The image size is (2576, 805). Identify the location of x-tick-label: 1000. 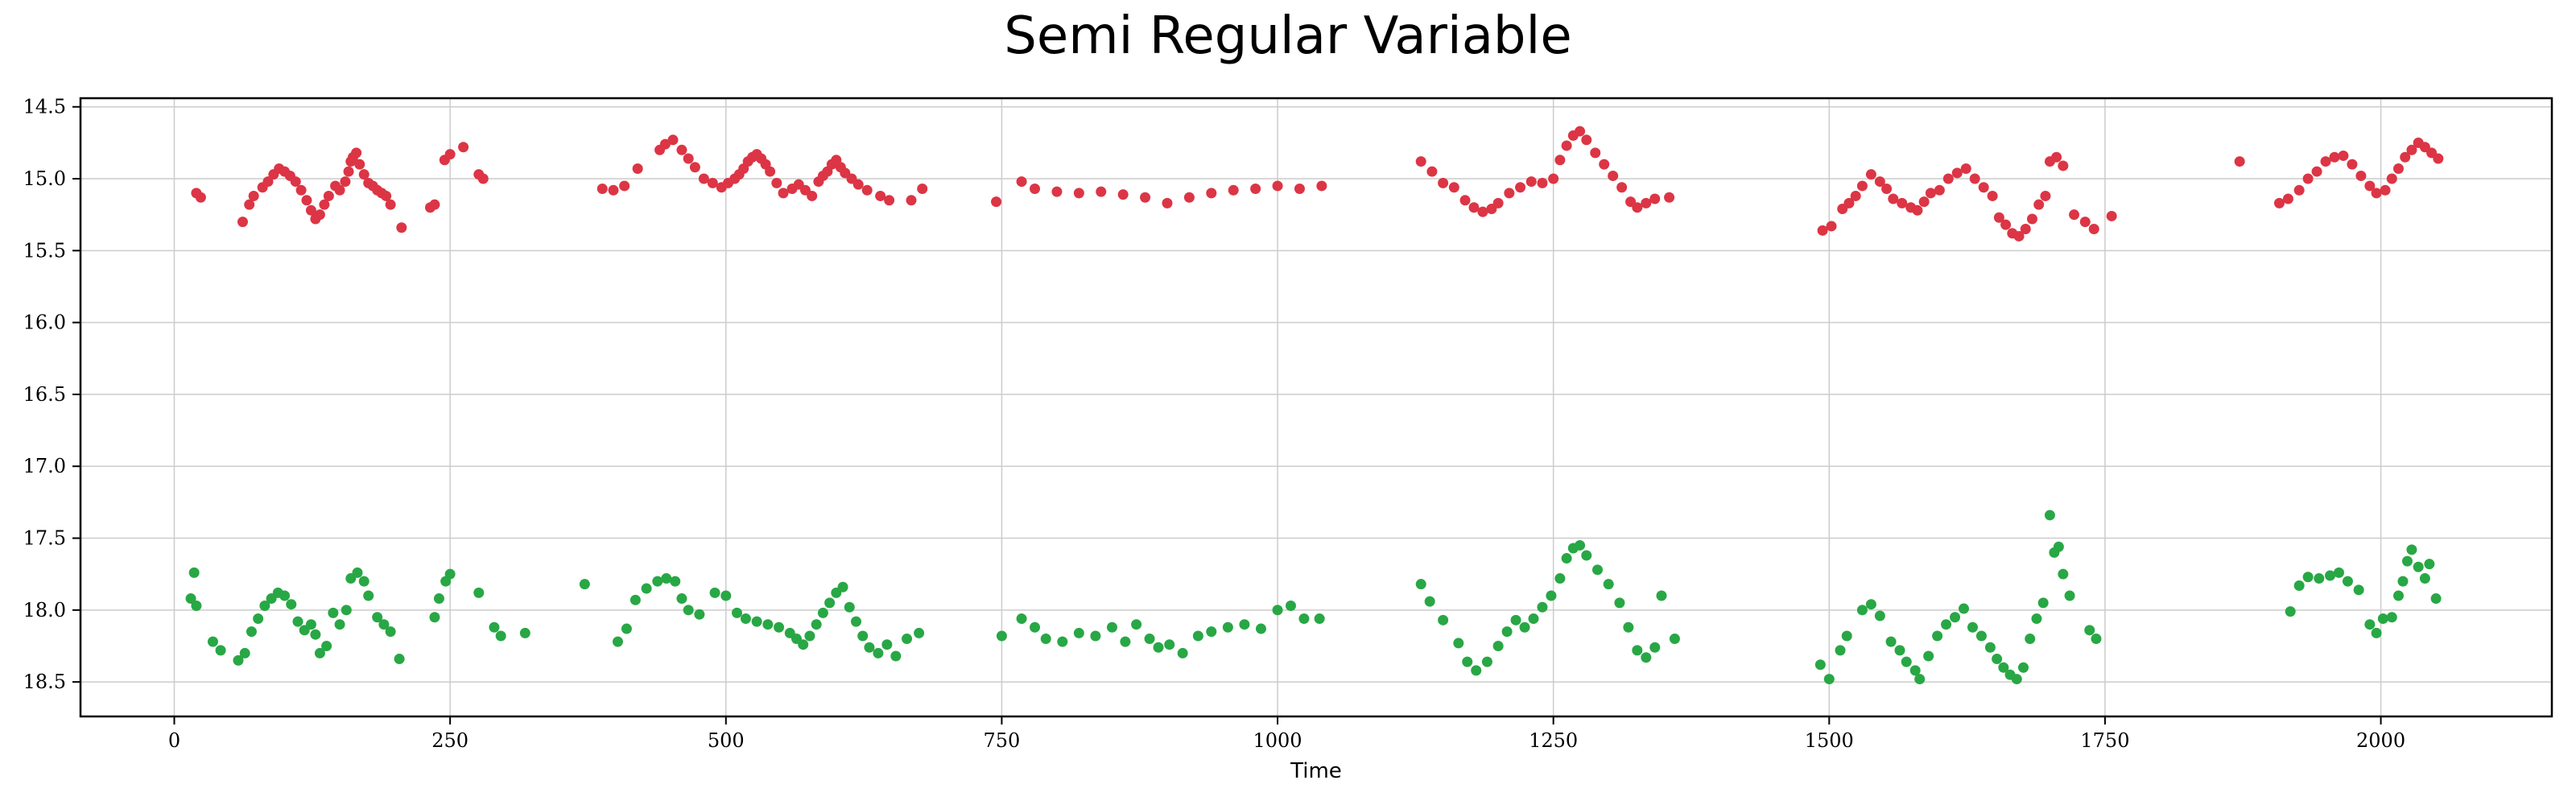
(1277, 740).